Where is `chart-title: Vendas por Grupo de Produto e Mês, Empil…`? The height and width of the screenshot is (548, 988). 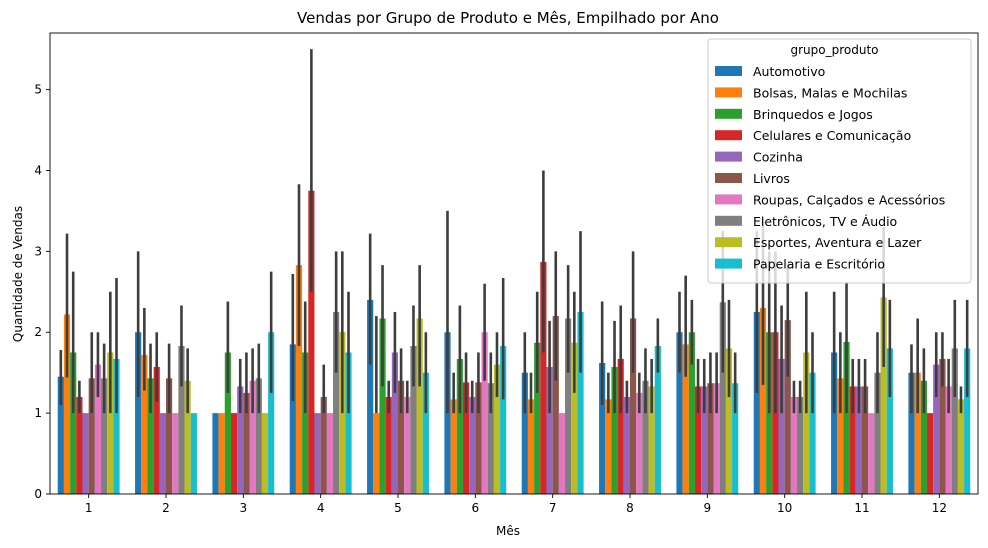
chart-title: Vendas por Grupo de Produto e Mês, Empil… is located at coordinates (508, 18).